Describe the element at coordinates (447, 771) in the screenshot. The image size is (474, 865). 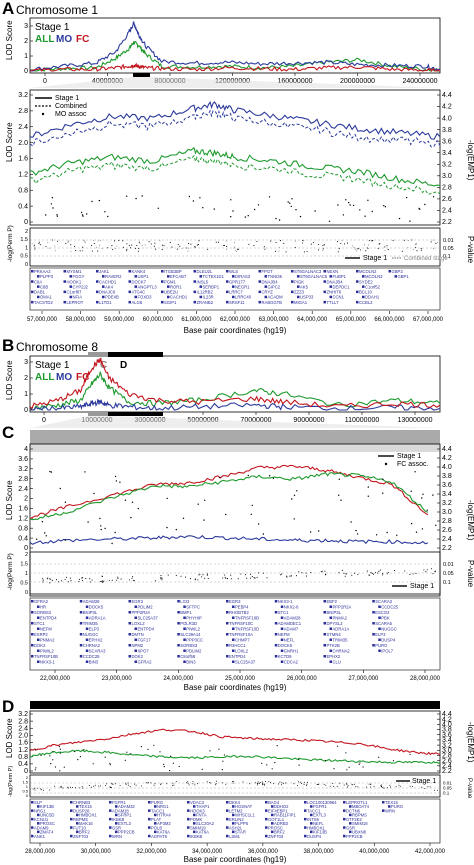
I see `d-zm-yr-tick-label: 2.2` at that location.